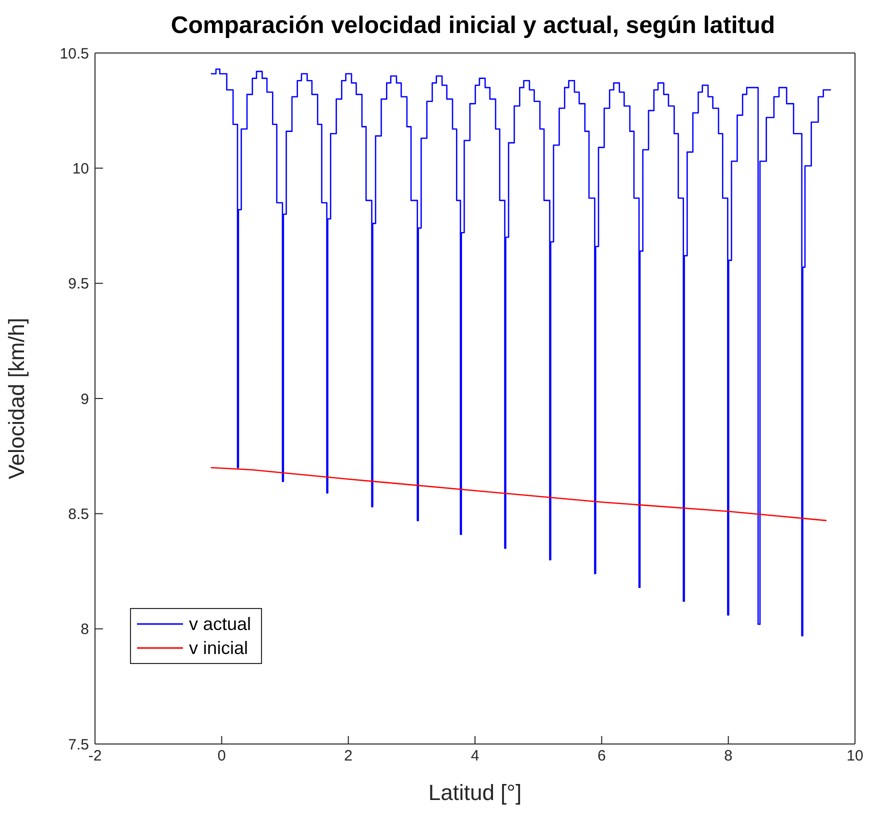 The image size is (876, 832). What do you see at coordinates (95, 756) in the screenshot?
I see `x-tick-label: -2` at bounding box center [95, 756].